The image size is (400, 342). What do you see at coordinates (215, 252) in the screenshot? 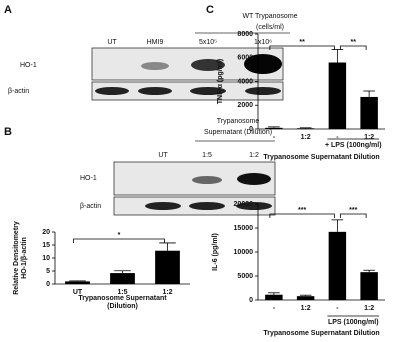
I see `y-axis-label: IL-6 (pg/ml)` at bounding box center [215, 252].